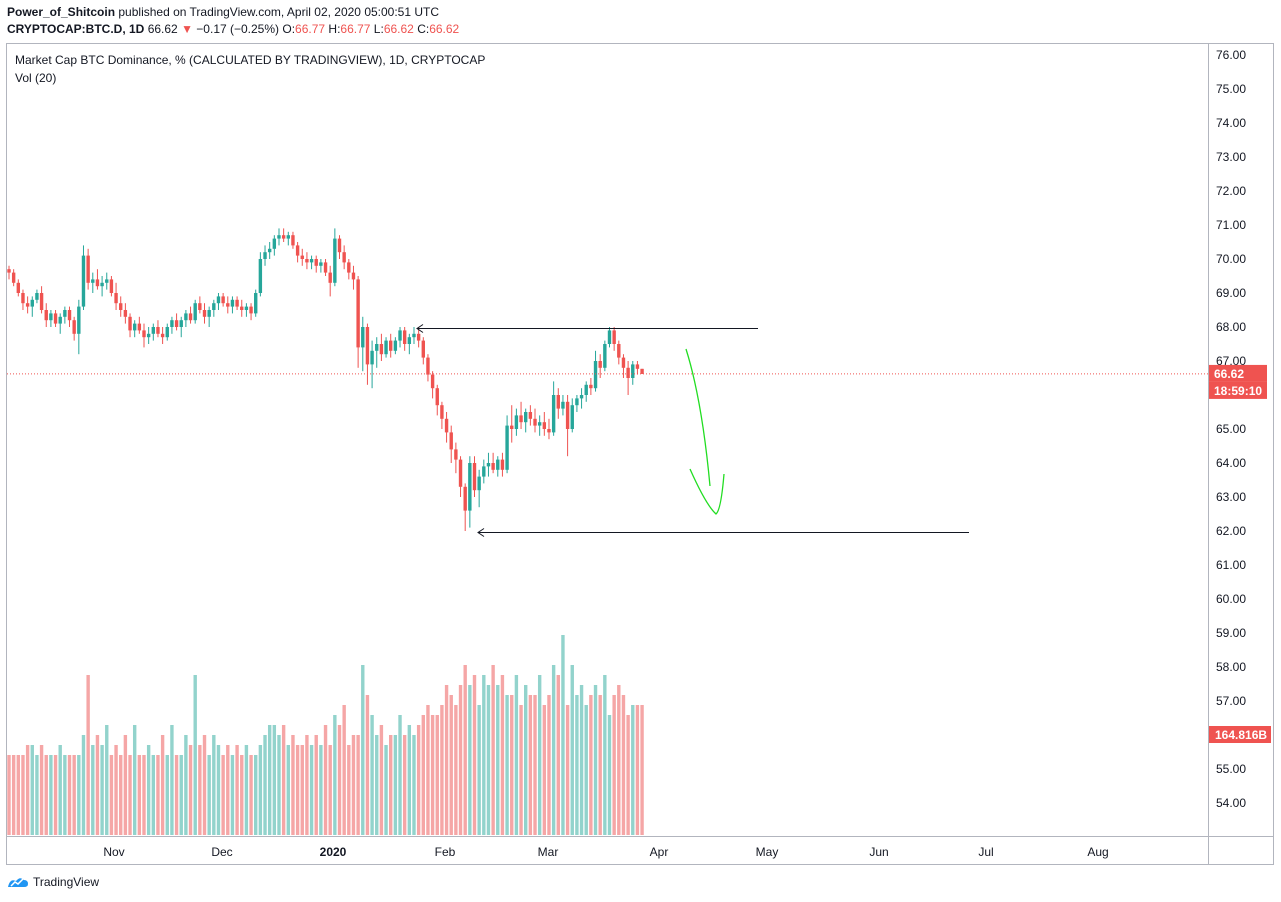 The width and height of the screenshot is (1281, 902). I want to click on x-tick-label: Jun, so click(878, 852).